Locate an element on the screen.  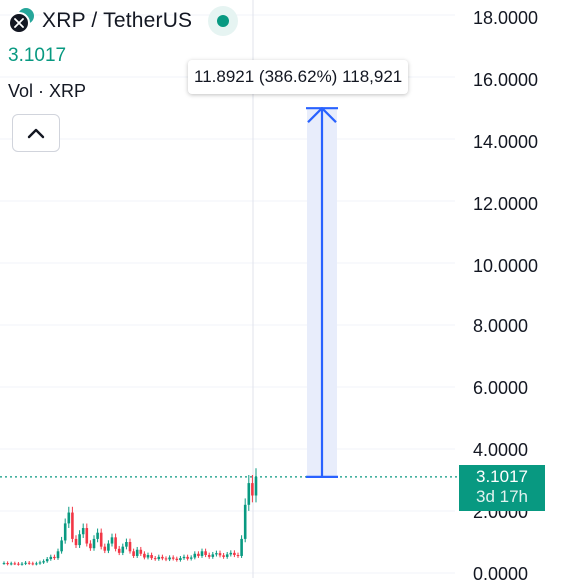
measure-tooltip: 11.8921 (386.62%) 118,921 is located at coordinates (298, 77).